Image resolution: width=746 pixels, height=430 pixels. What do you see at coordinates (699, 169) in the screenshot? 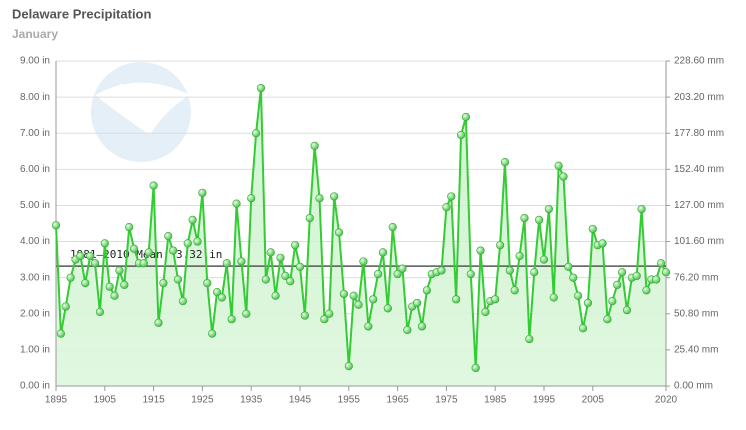
I see `y2-tick-label: 152.40 mm` at bounding box center [699, 169].